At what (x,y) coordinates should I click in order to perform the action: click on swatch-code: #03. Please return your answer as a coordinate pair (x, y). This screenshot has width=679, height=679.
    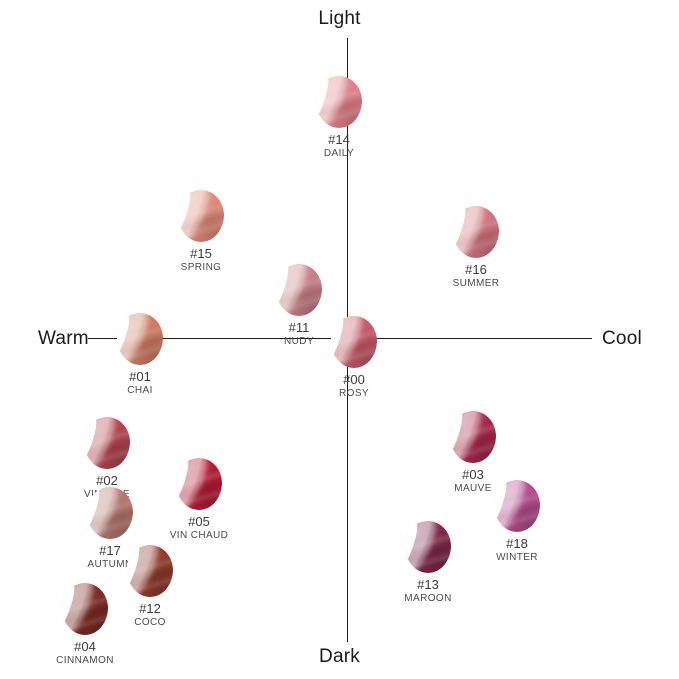
    Looking at the image, I should click on (473, 474).